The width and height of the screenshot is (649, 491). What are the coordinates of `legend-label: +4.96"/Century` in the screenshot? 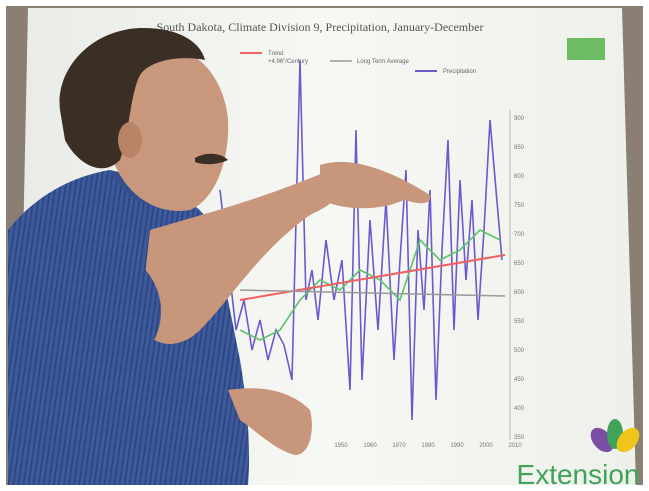 It's located at (288, 62).